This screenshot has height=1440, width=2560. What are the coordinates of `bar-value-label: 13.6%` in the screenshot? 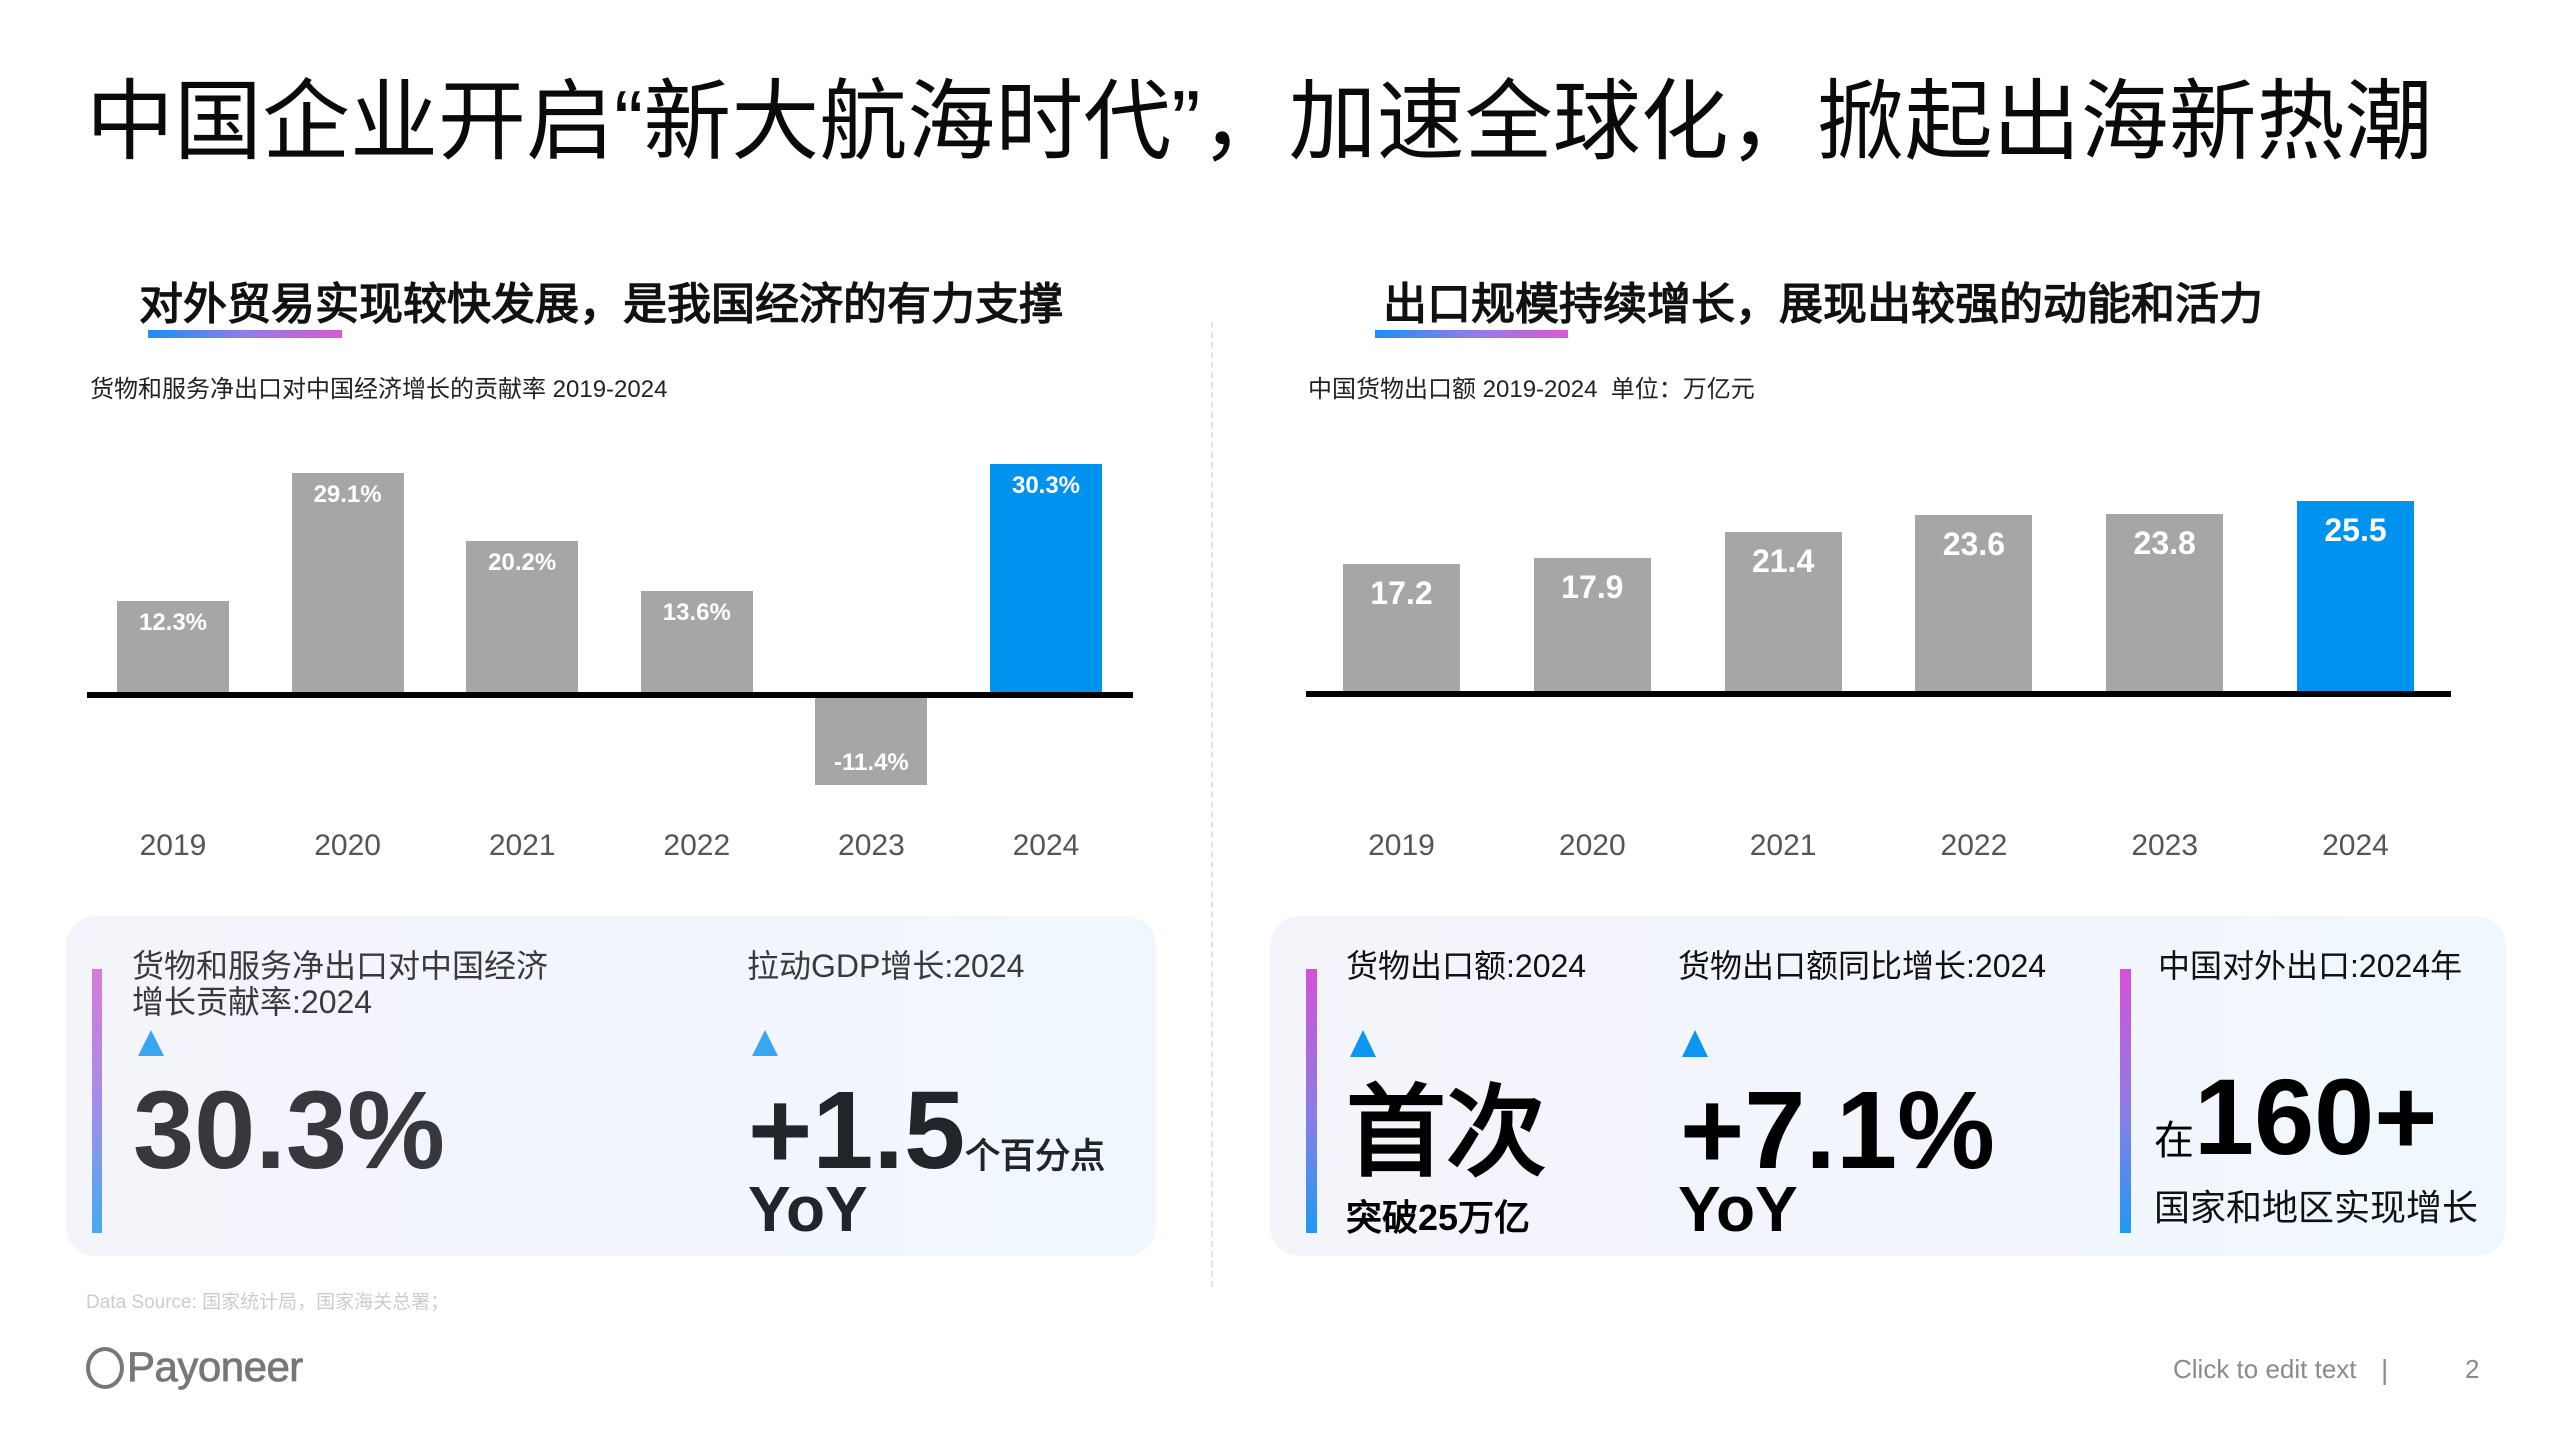 It's located at (696, 613).